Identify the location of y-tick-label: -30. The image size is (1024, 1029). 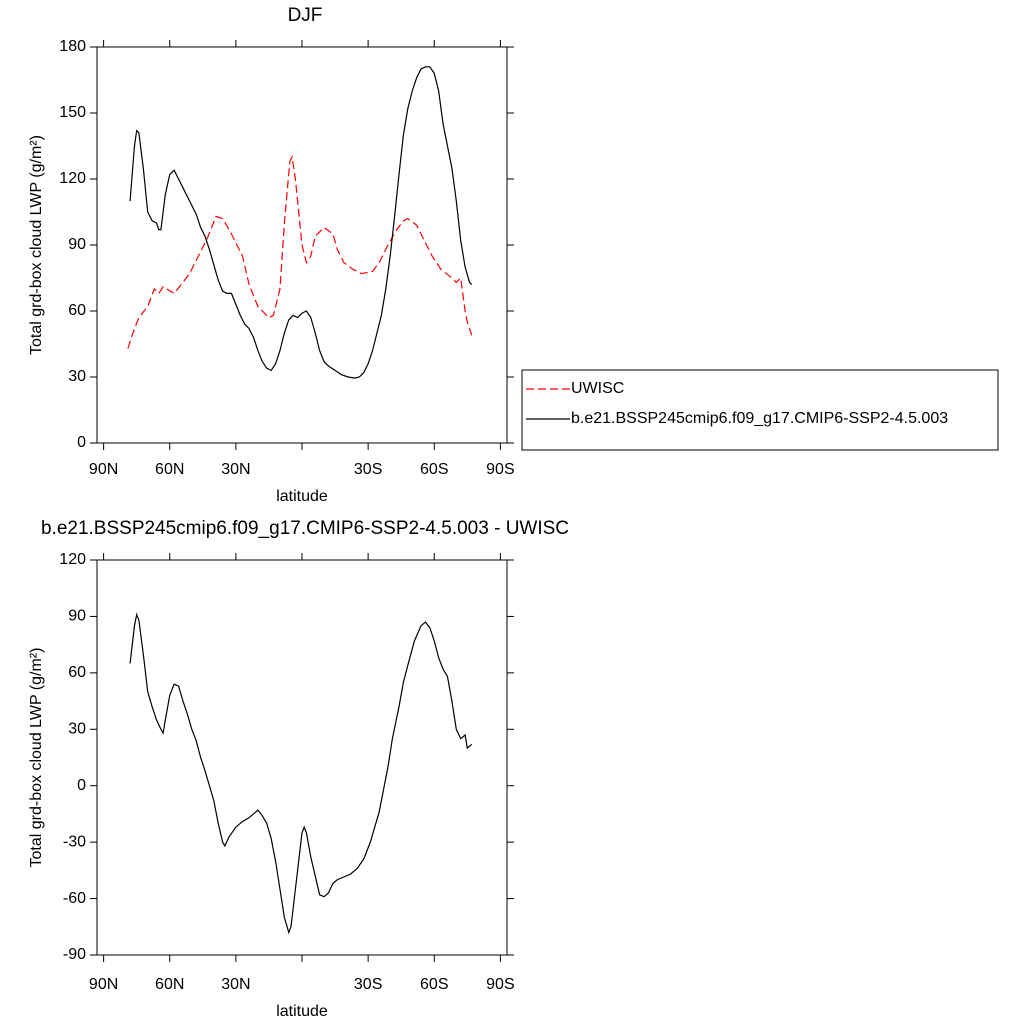
(74, 841).